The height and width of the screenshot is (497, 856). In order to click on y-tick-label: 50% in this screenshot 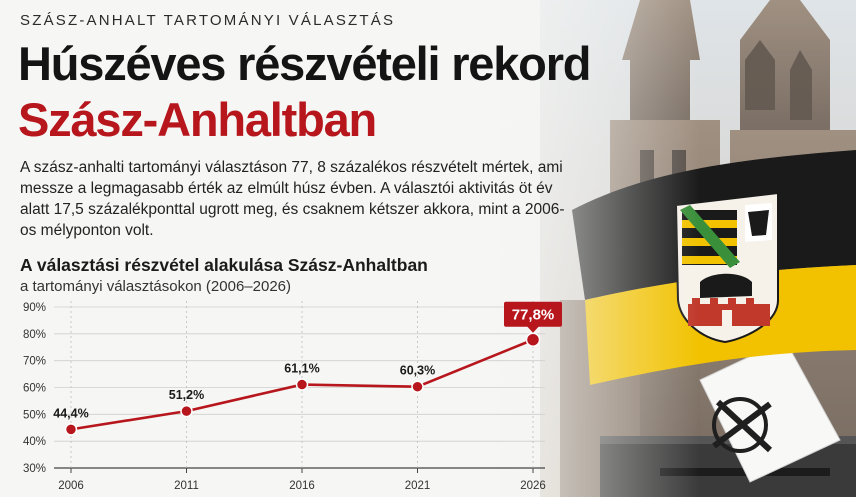, I will do `click(34, 415)`.